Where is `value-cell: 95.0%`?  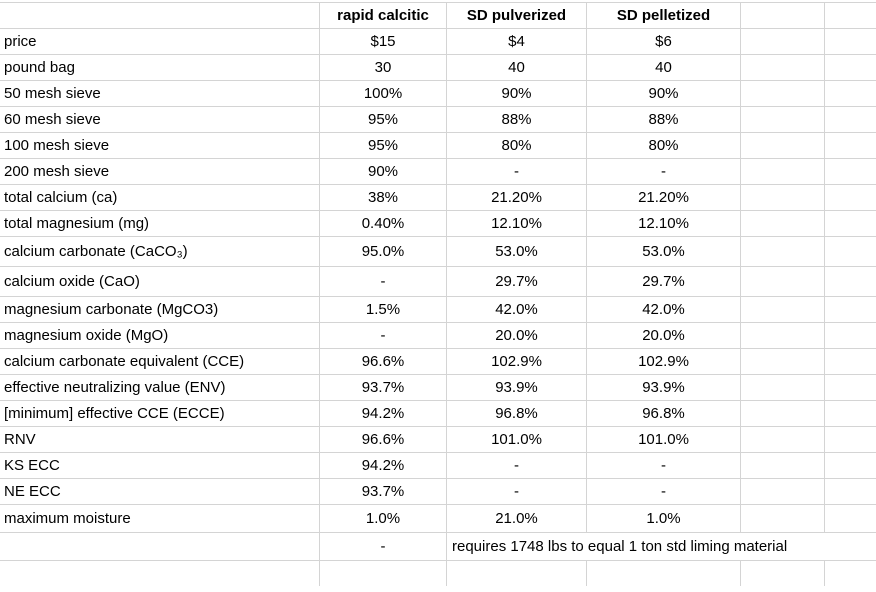
value-cell: 95.0% is located at coordinates (383, 251).